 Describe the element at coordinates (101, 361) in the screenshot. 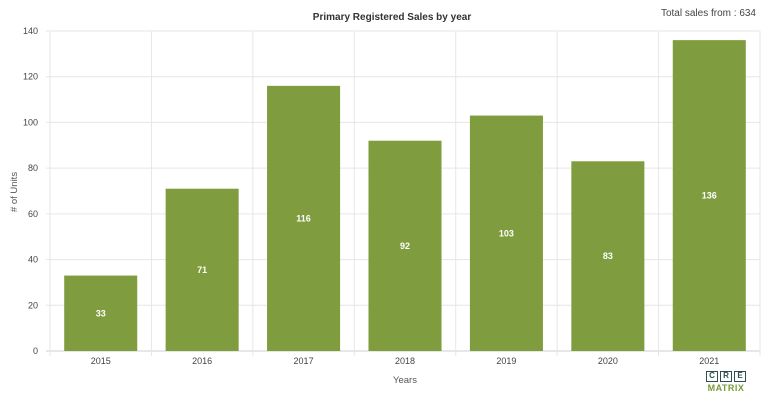

I see `x-tick-label: 2015` at that location.